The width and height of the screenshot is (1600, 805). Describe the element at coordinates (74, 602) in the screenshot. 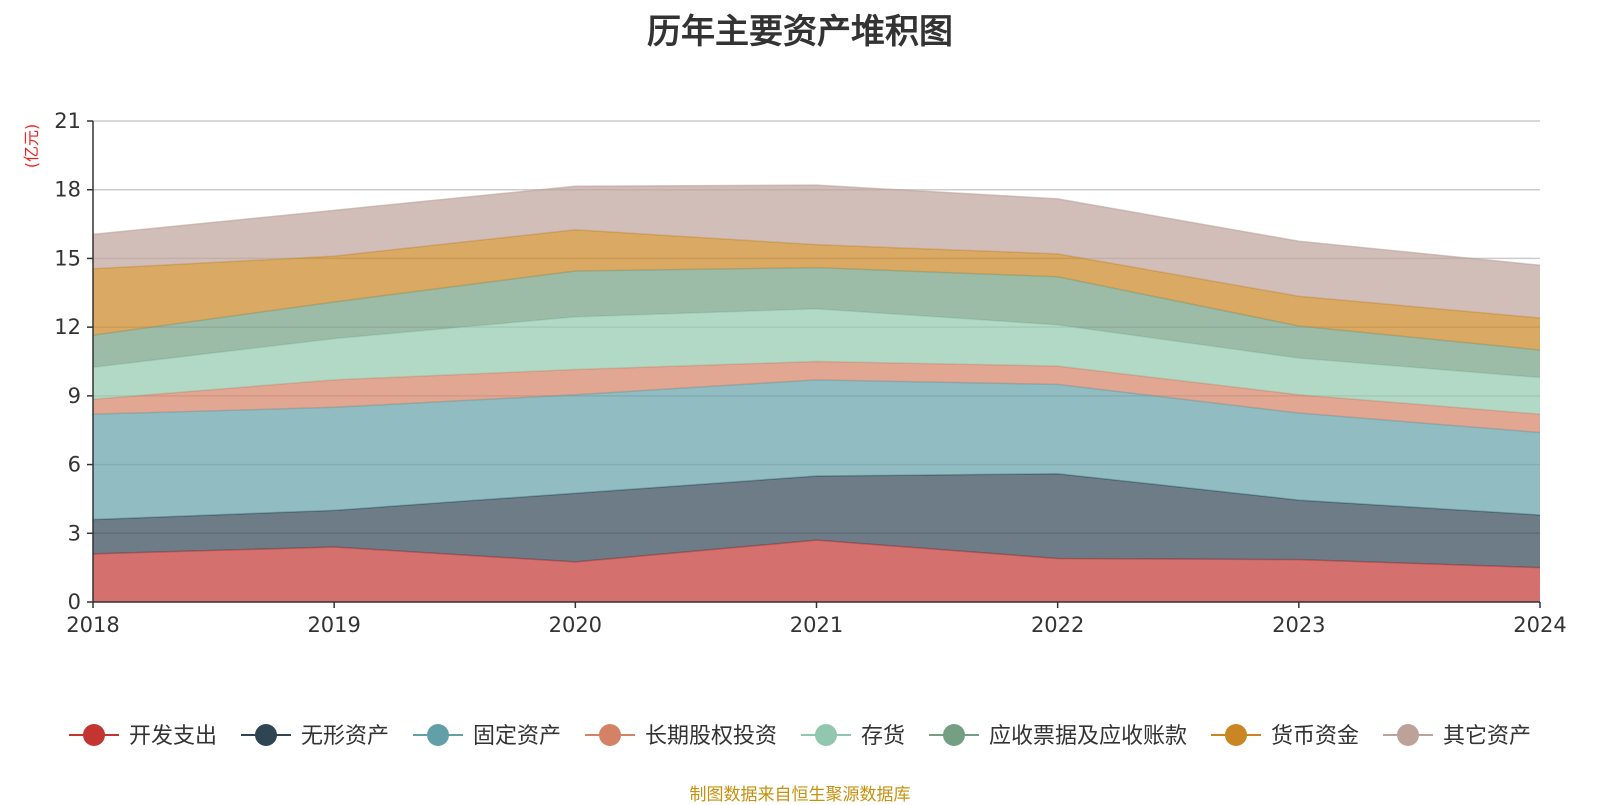

I see `y-tick-label: 0` at that location.